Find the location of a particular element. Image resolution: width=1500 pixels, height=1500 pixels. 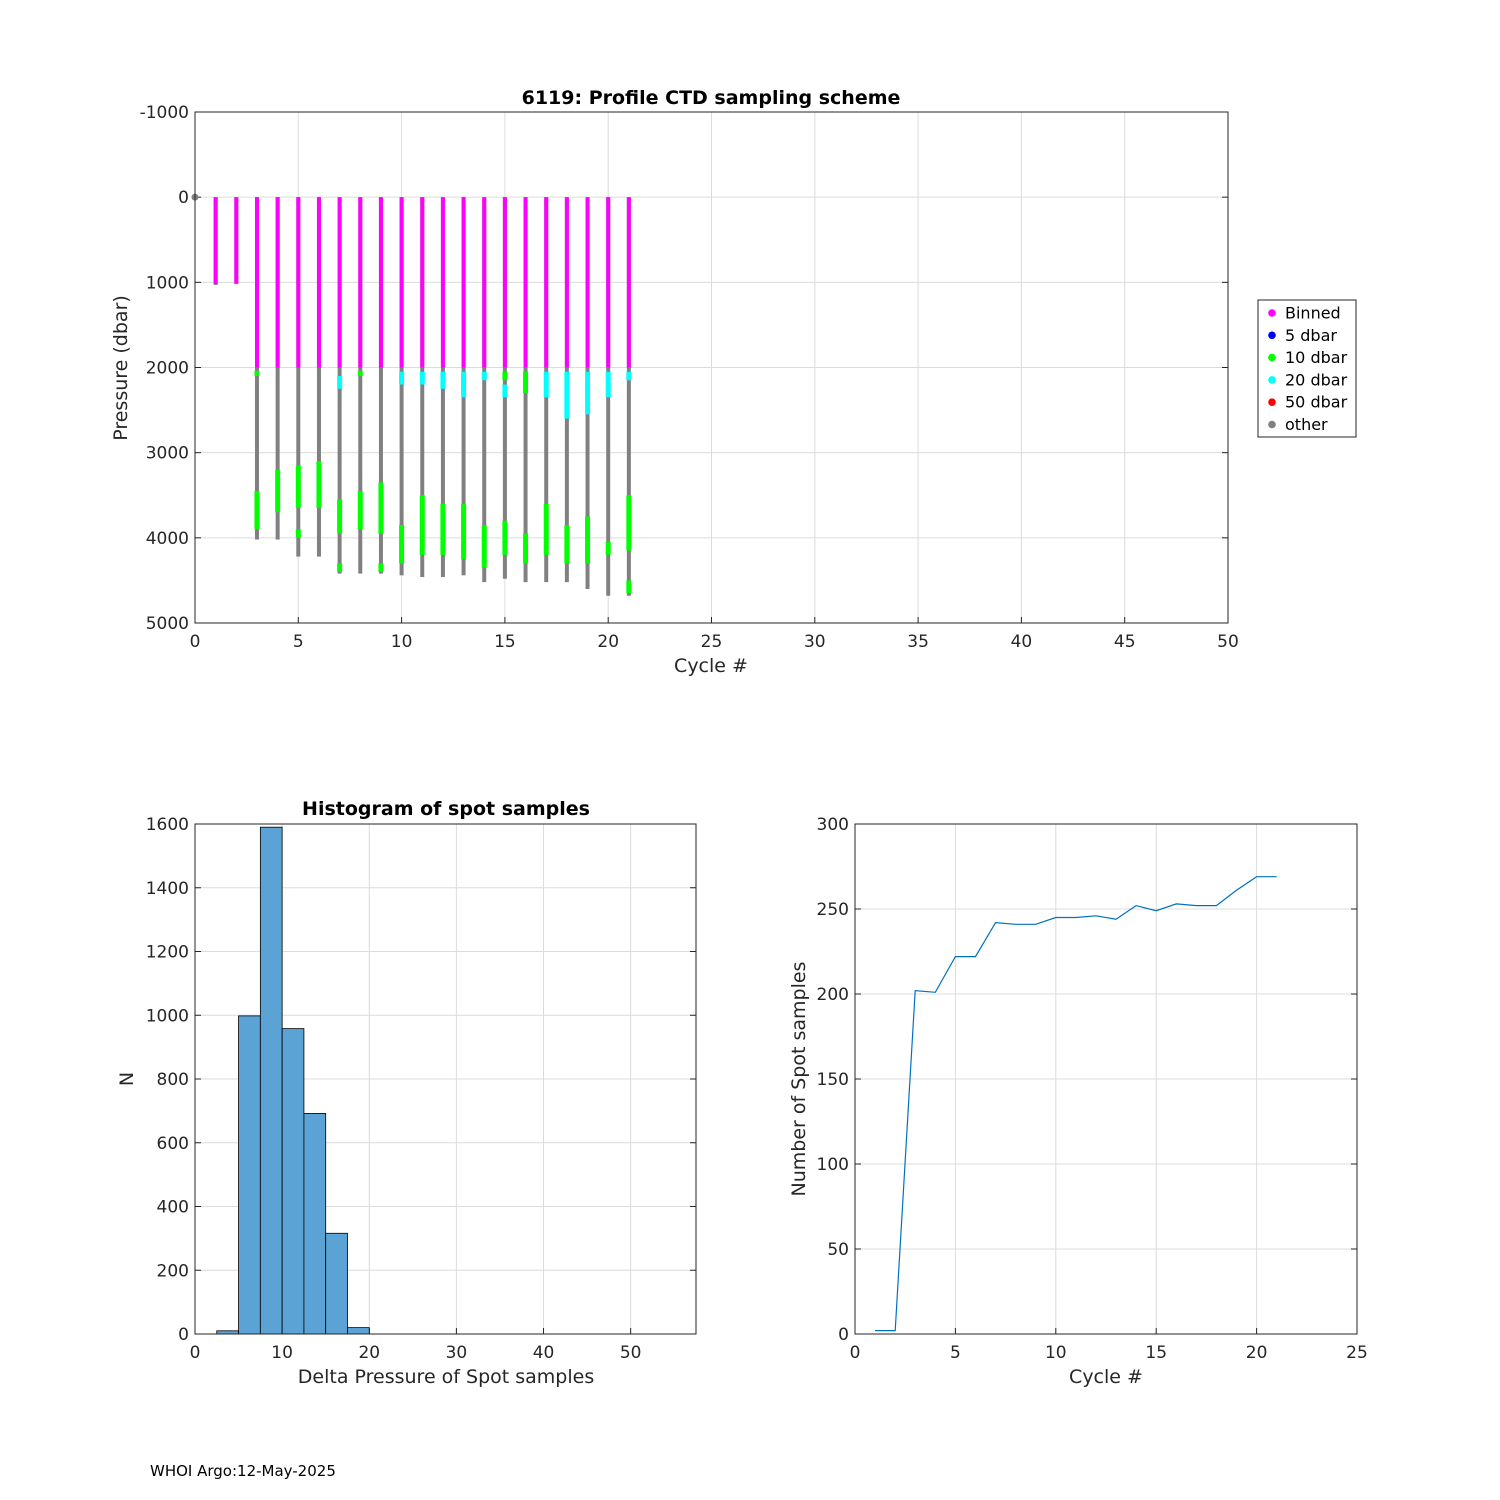

spot-samples-axes-box is located at coordinates (1106, 1079).